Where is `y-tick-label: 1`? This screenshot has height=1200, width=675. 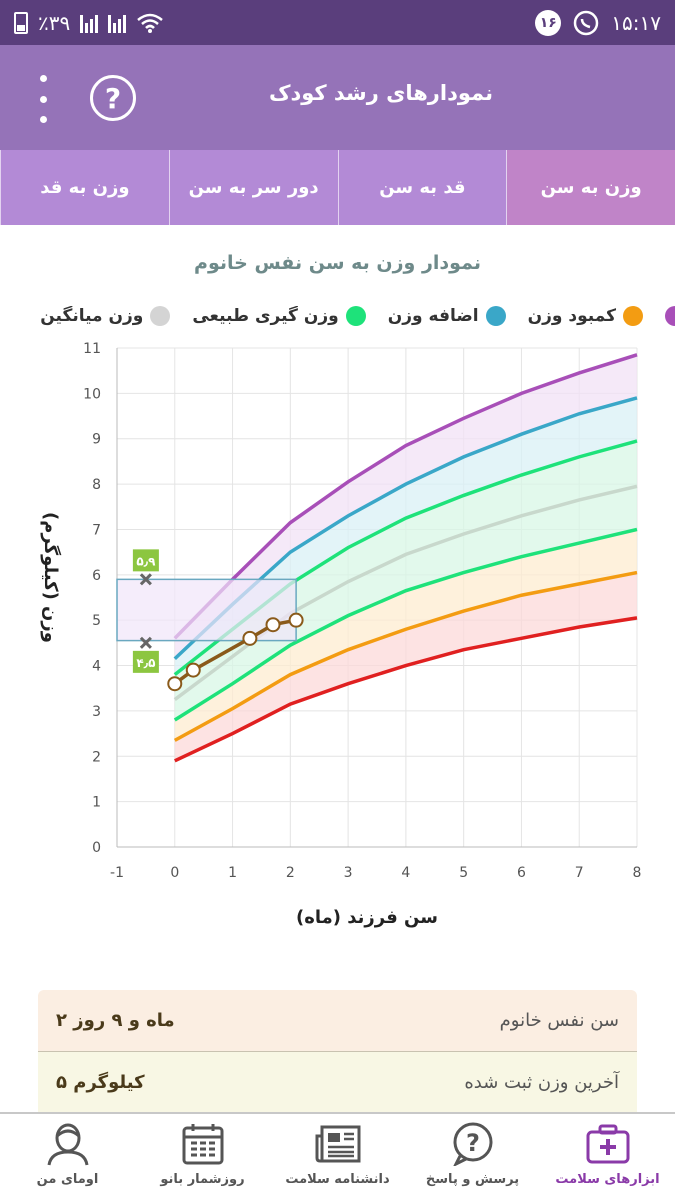
y-tick-label: 1 is located at coordinates (96, 803).